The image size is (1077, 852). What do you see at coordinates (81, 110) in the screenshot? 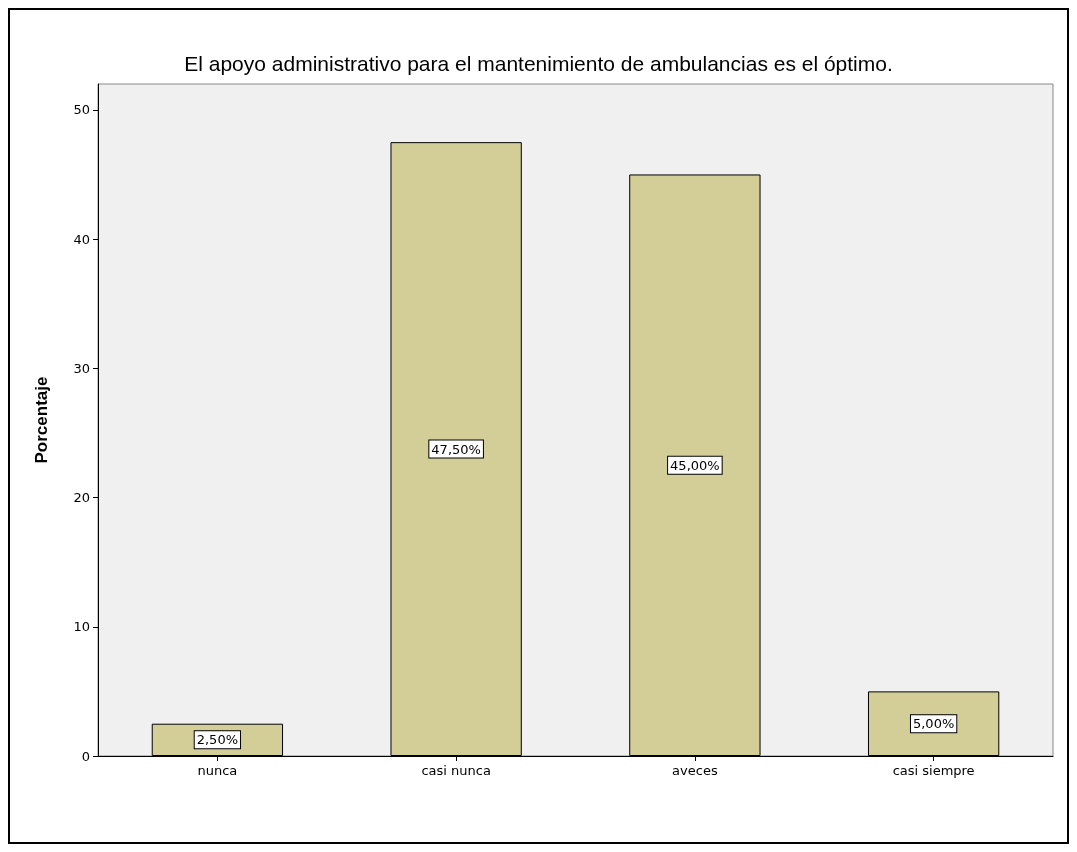
I see `y-tick-label: 50` at bounding box center [81, 110].